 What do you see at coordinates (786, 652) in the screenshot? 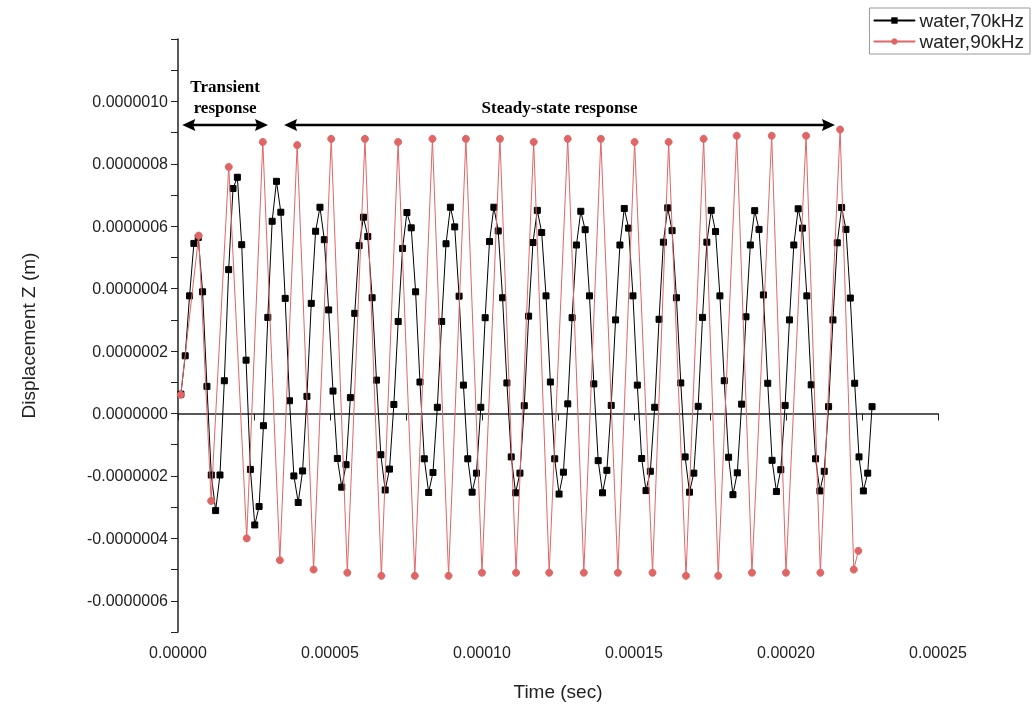
I see `x-tick-label: 0.00020` at bounding box center [786, 652].